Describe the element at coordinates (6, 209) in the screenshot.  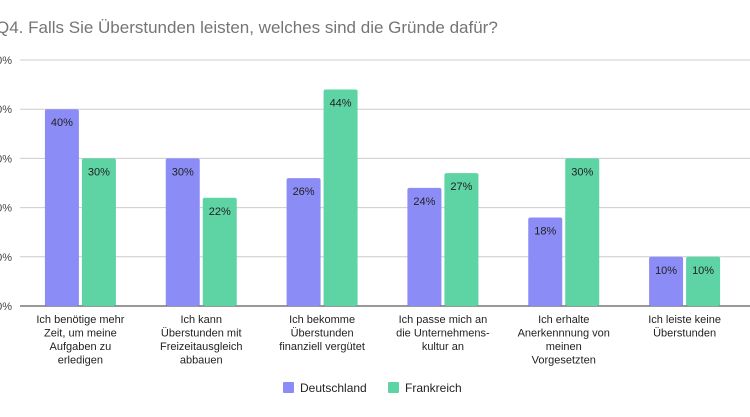
I see `y-tick-label: 20%` at that location.